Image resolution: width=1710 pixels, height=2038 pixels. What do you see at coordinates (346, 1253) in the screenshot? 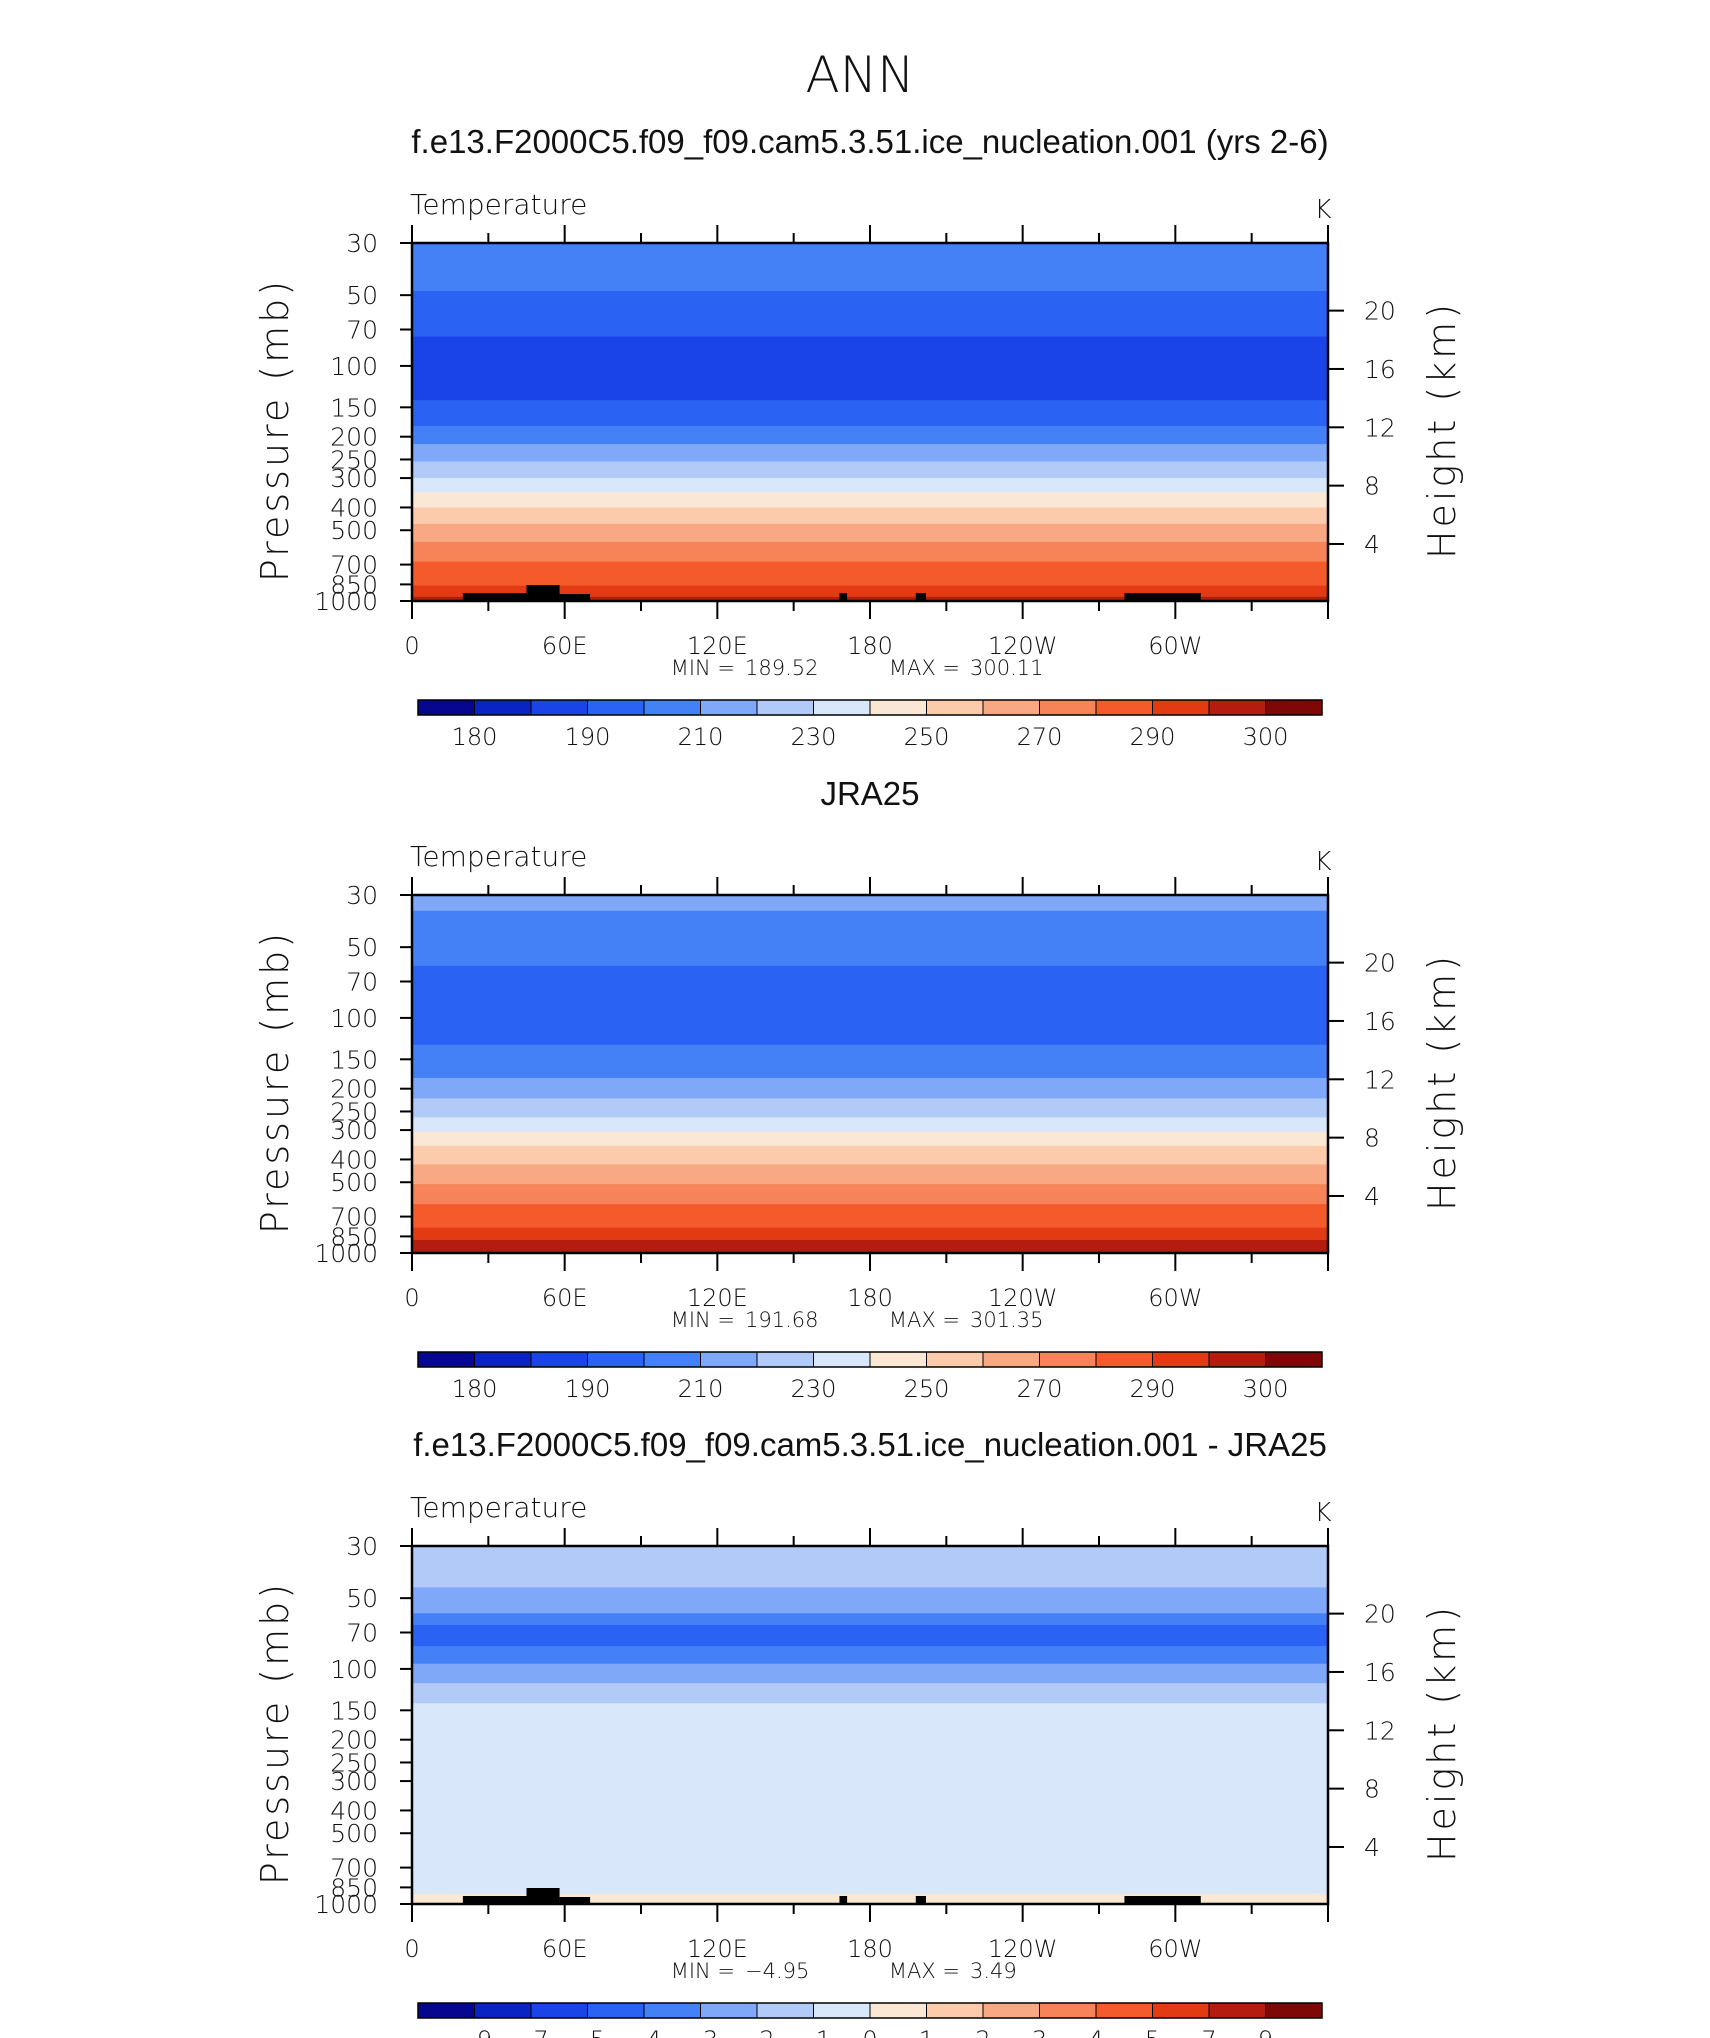
I see `y-tick-label: 1000` at bounding box center [346, 1253].